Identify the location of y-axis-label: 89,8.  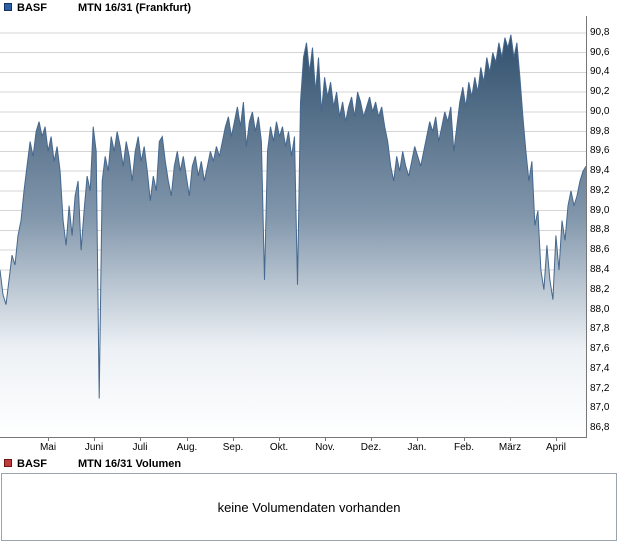
(600, 131).